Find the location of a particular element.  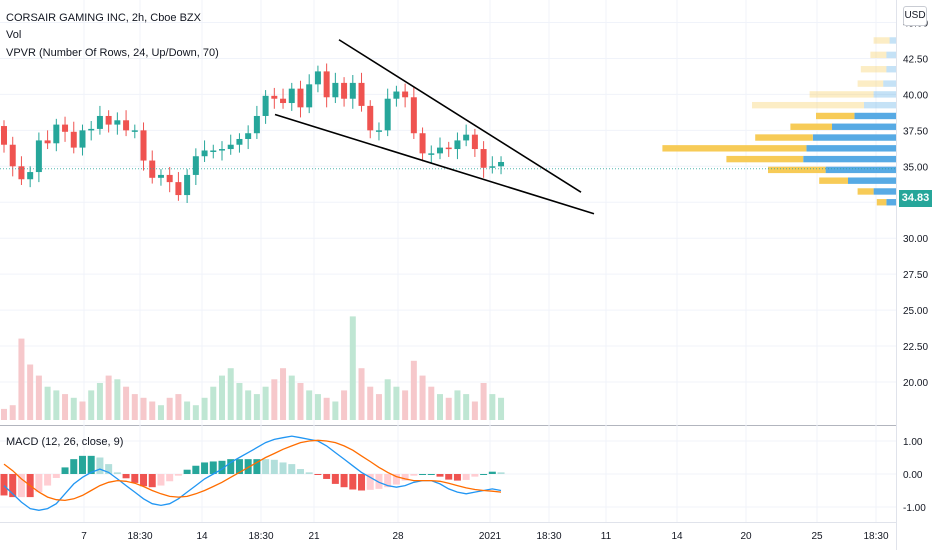

macd-histogram is located at coordinates (252, 476).